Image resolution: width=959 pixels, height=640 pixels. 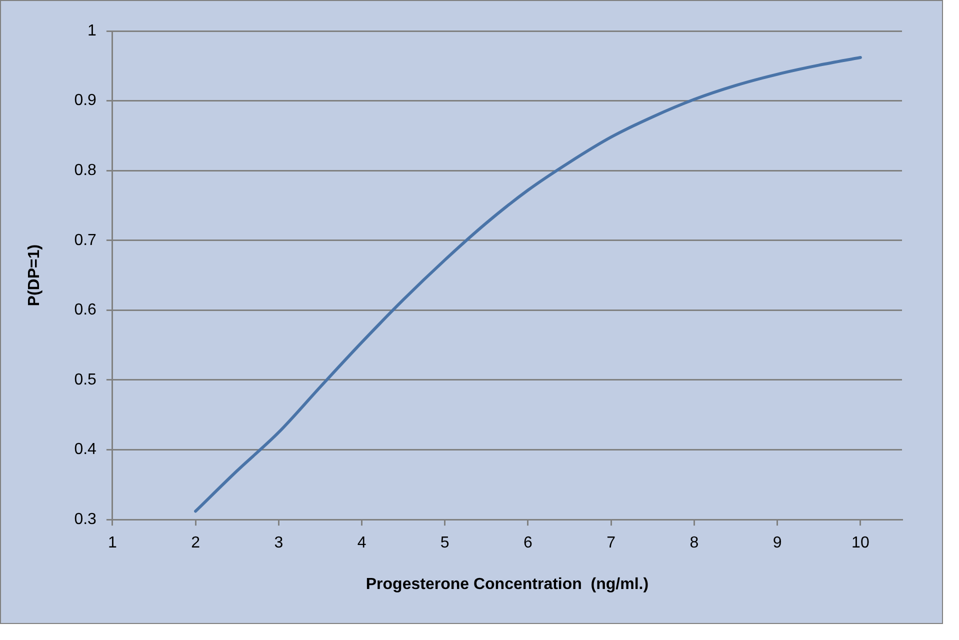 I want to click on y-tick-label: 0.5, so click(x=85, y=379).